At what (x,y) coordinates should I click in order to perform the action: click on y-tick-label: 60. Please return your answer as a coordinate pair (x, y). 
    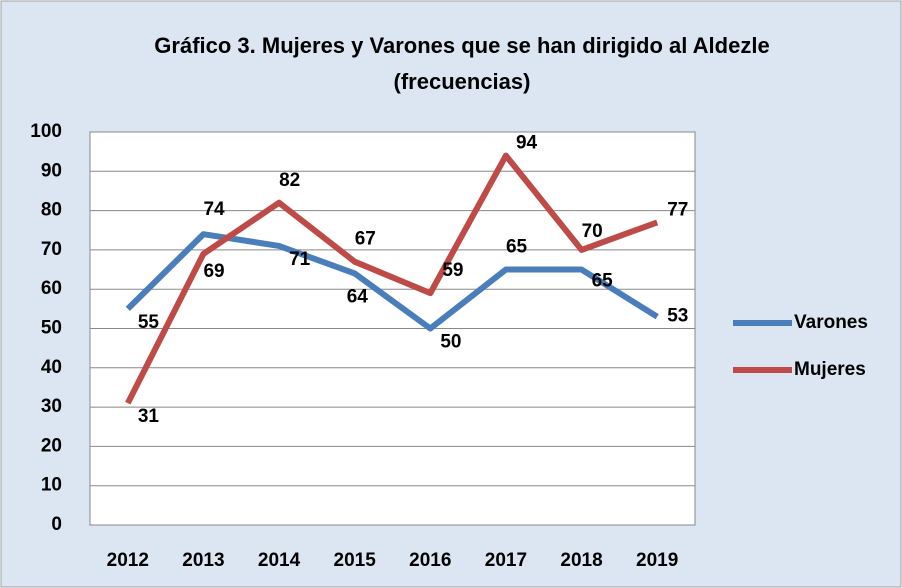
    Looking at the image, I should click on (51, 288).